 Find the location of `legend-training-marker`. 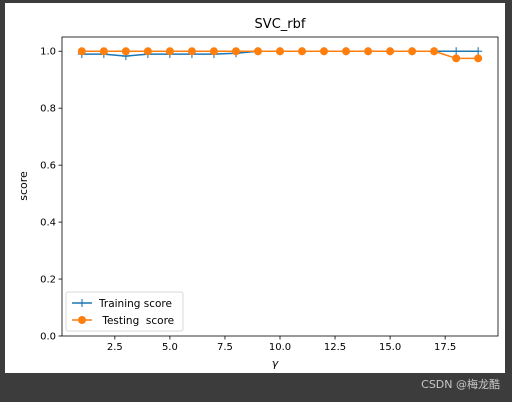

legend-training-marker is located at coordinates (82, 303).